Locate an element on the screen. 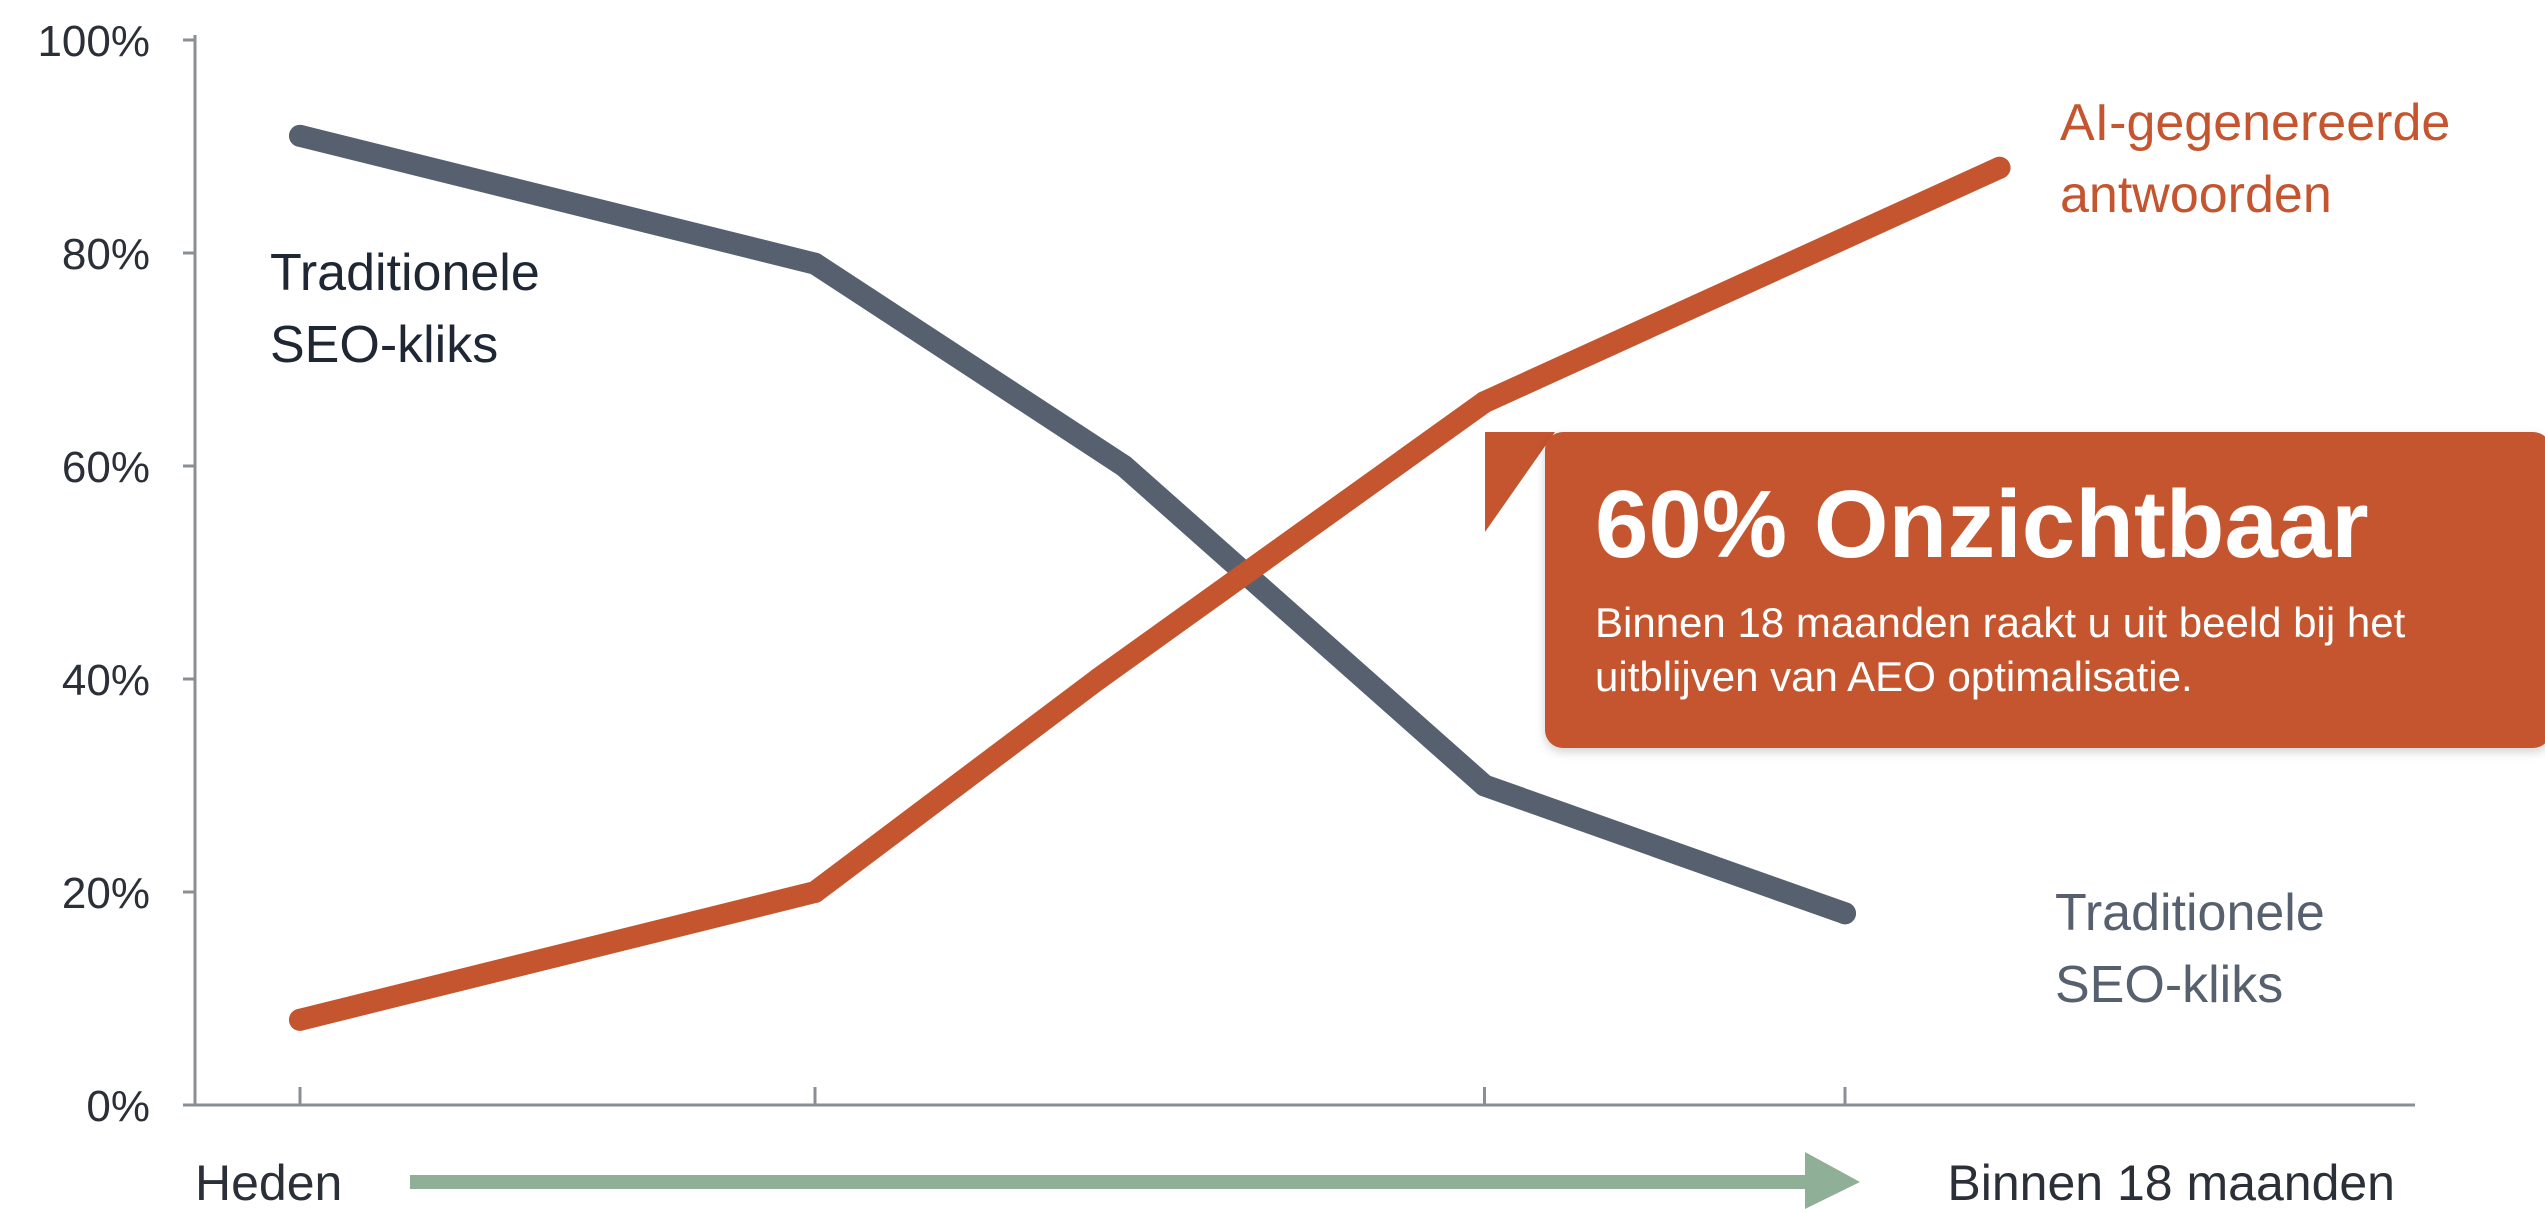 The width and height of the screenshot is (2545, 1209). seo-start-label: Traditionele SEO-kliks is located at coordinates (405, 309).